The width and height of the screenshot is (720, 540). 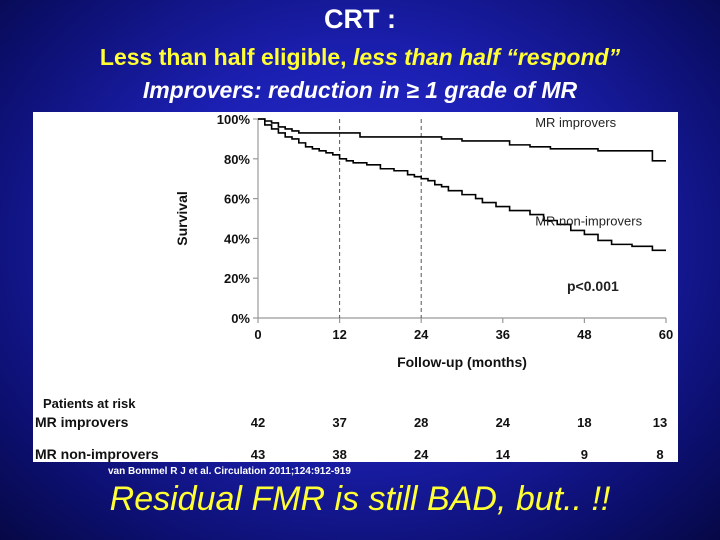 I want to click on risk-value: 28, so click(x=421, y=422).